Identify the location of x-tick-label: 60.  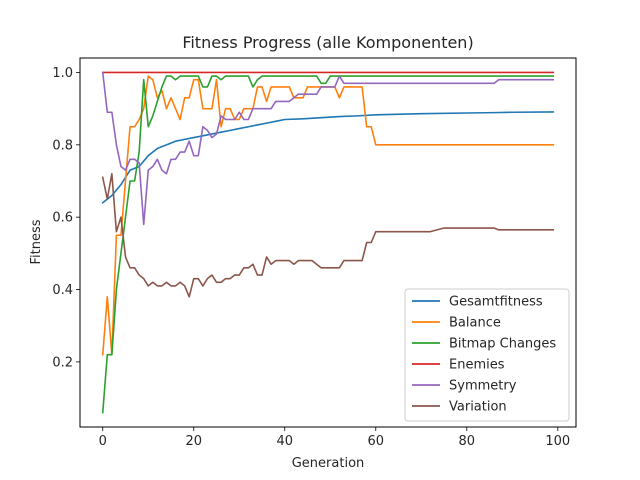
(376, 441).